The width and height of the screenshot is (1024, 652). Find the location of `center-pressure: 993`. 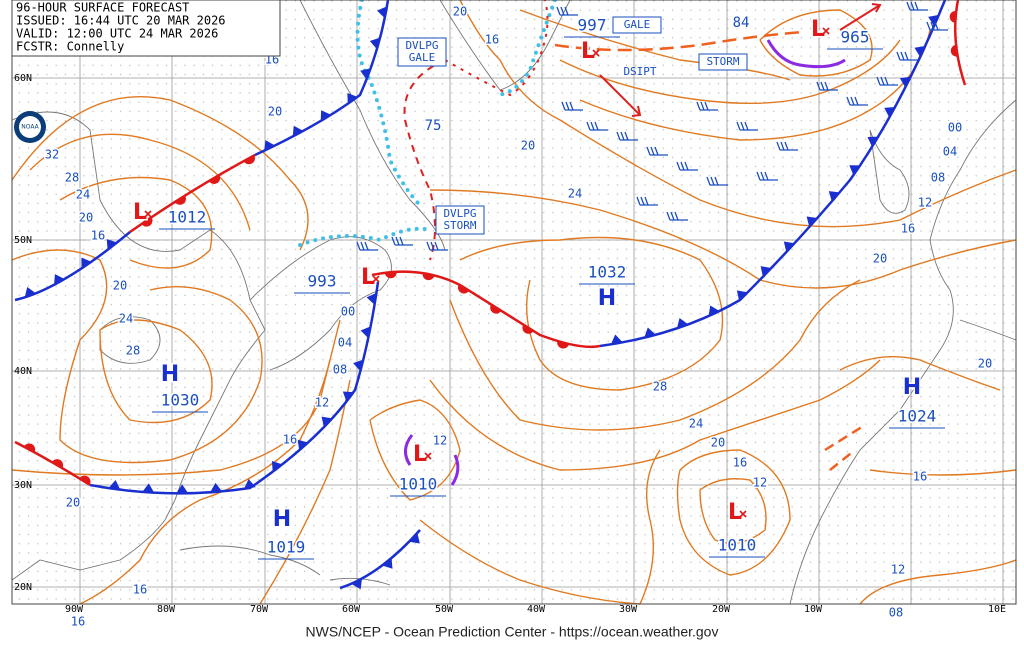

center-pressure: 993 is located at coordinates (322, 281).